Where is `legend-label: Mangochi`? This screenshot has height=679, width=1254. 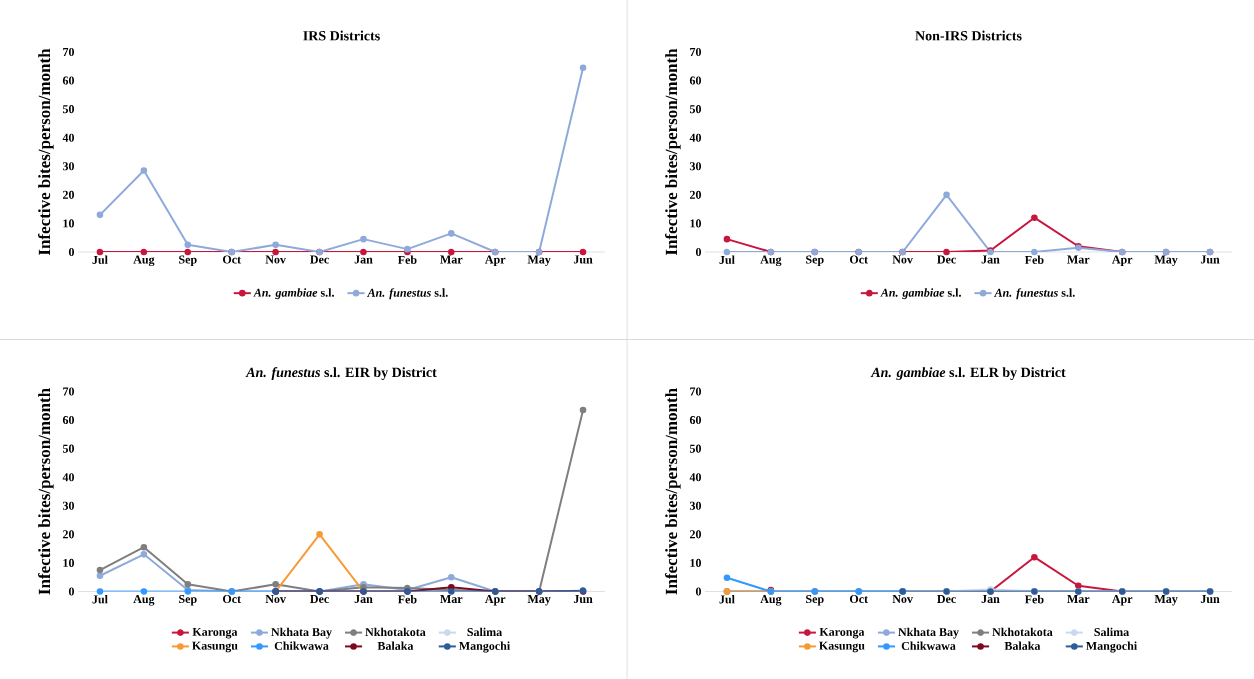
legend-label: Mangochi is located at coordinates (1111, 647).